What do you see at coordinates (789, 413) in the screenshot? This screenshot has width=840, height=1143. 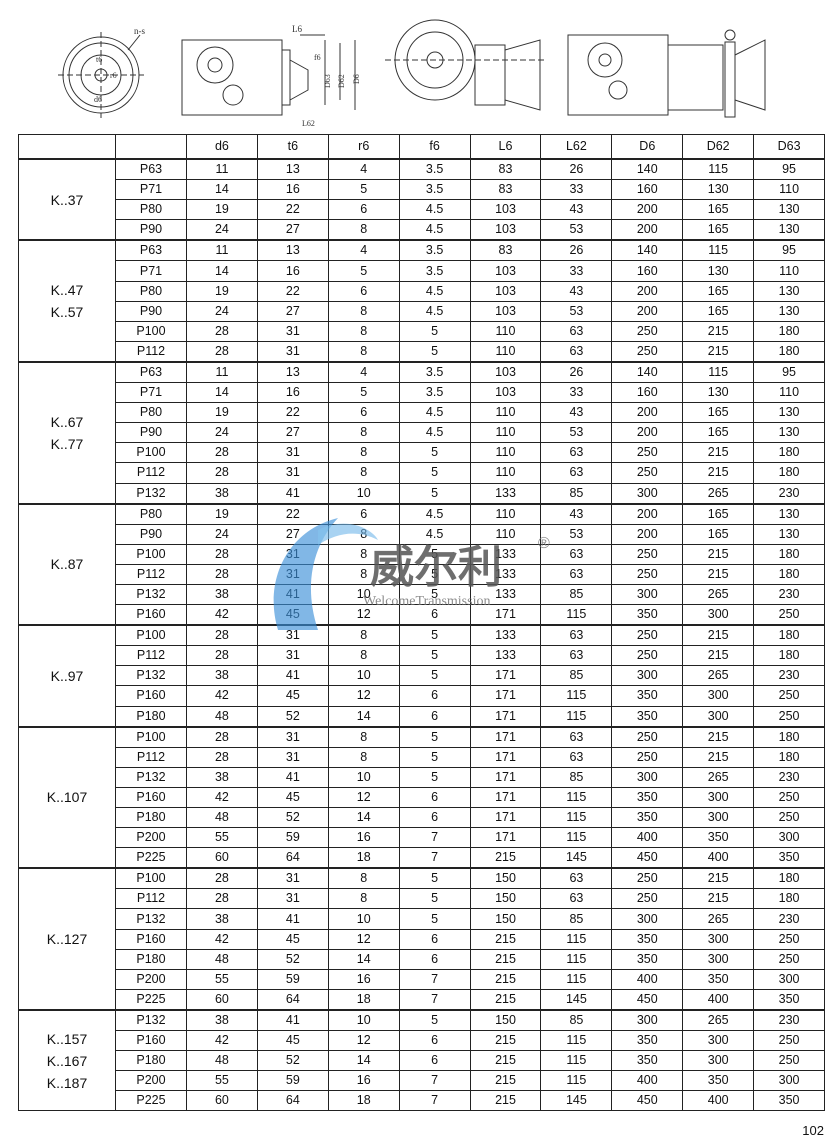 I see `value-cell: 130` at bounding box center [789, 413].